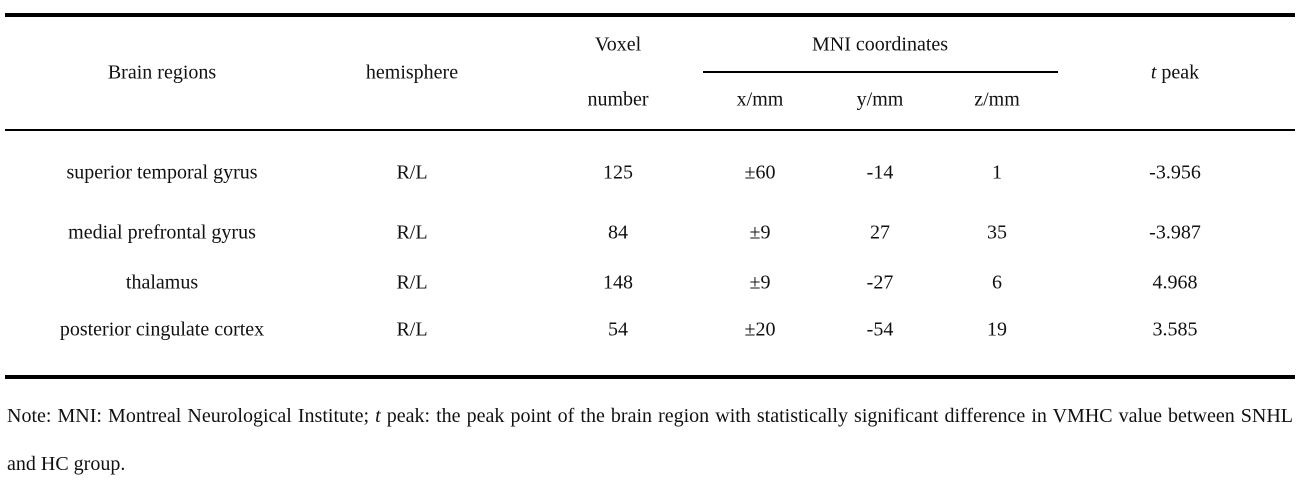  I want to click on table-cell: medial prefrontal gyrus, so click(162, 232).